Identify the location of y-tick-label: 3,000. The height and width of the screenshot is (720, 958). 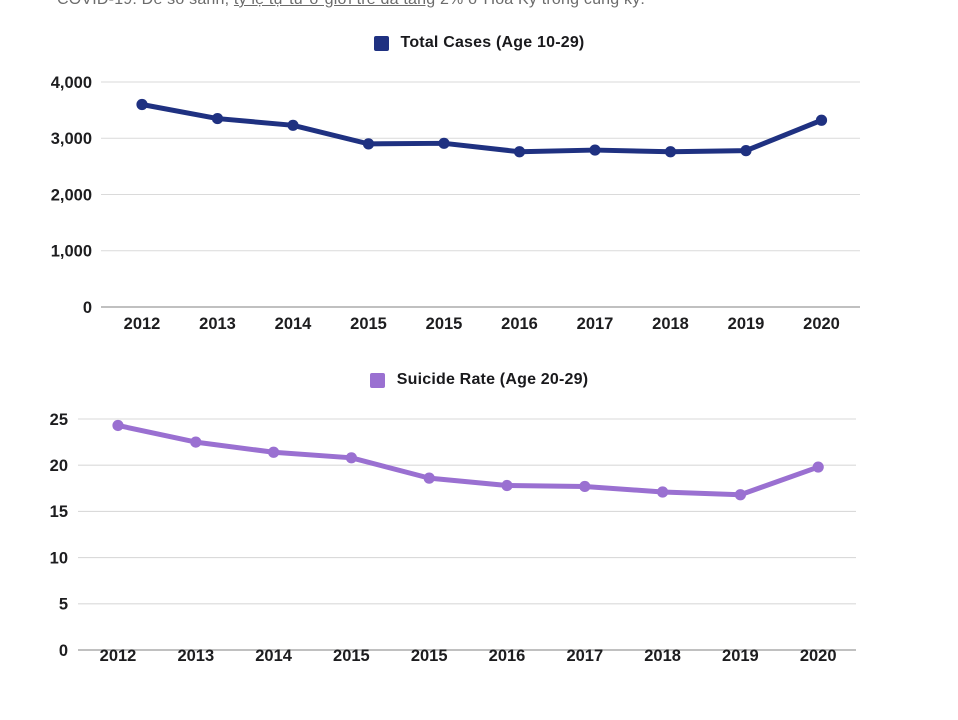
(71, 139).